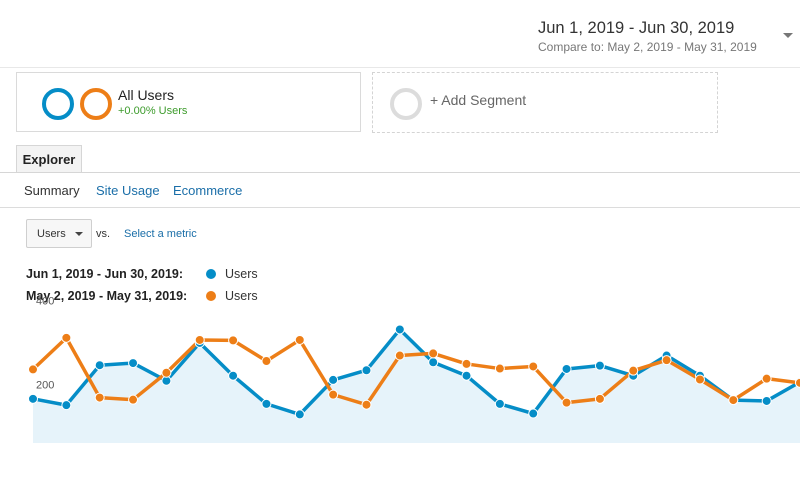 The width and height of the screenshot is (800, 500). What do you see at coordinates (188, 102) in the screenshot?
I see `segment-all-users: All Users +0.00% Users` at bounding box center [188, 102].